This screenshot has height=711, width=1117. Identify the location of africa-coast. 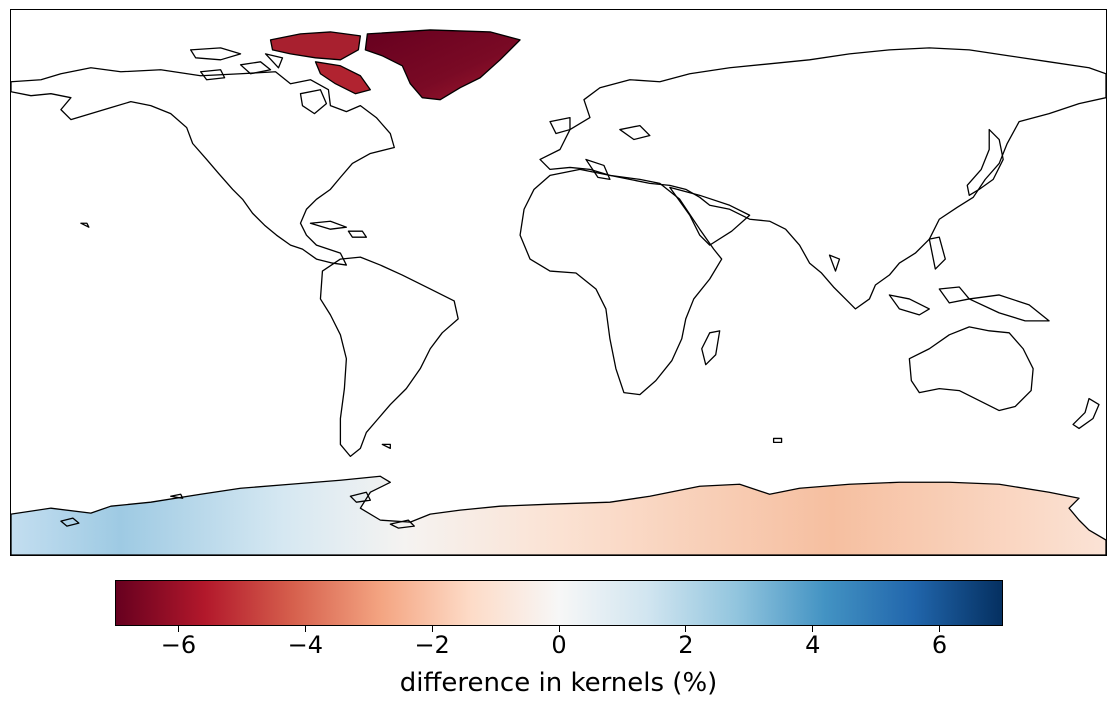
(621, 282).